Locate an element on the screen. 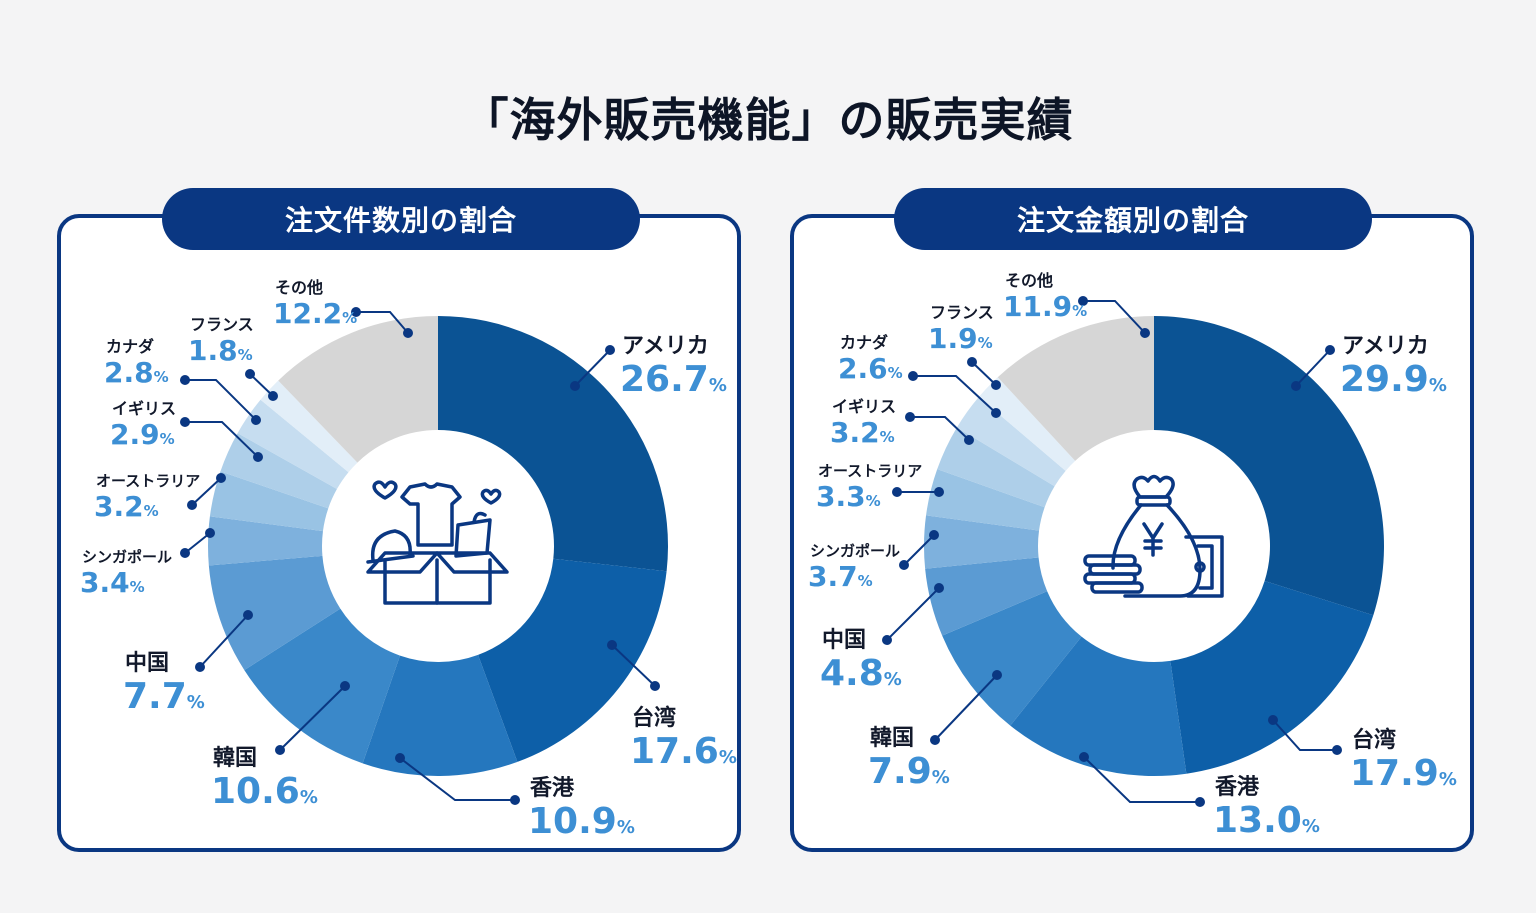  slice-label-value: 17.6% is located at coordinates (683, 751).